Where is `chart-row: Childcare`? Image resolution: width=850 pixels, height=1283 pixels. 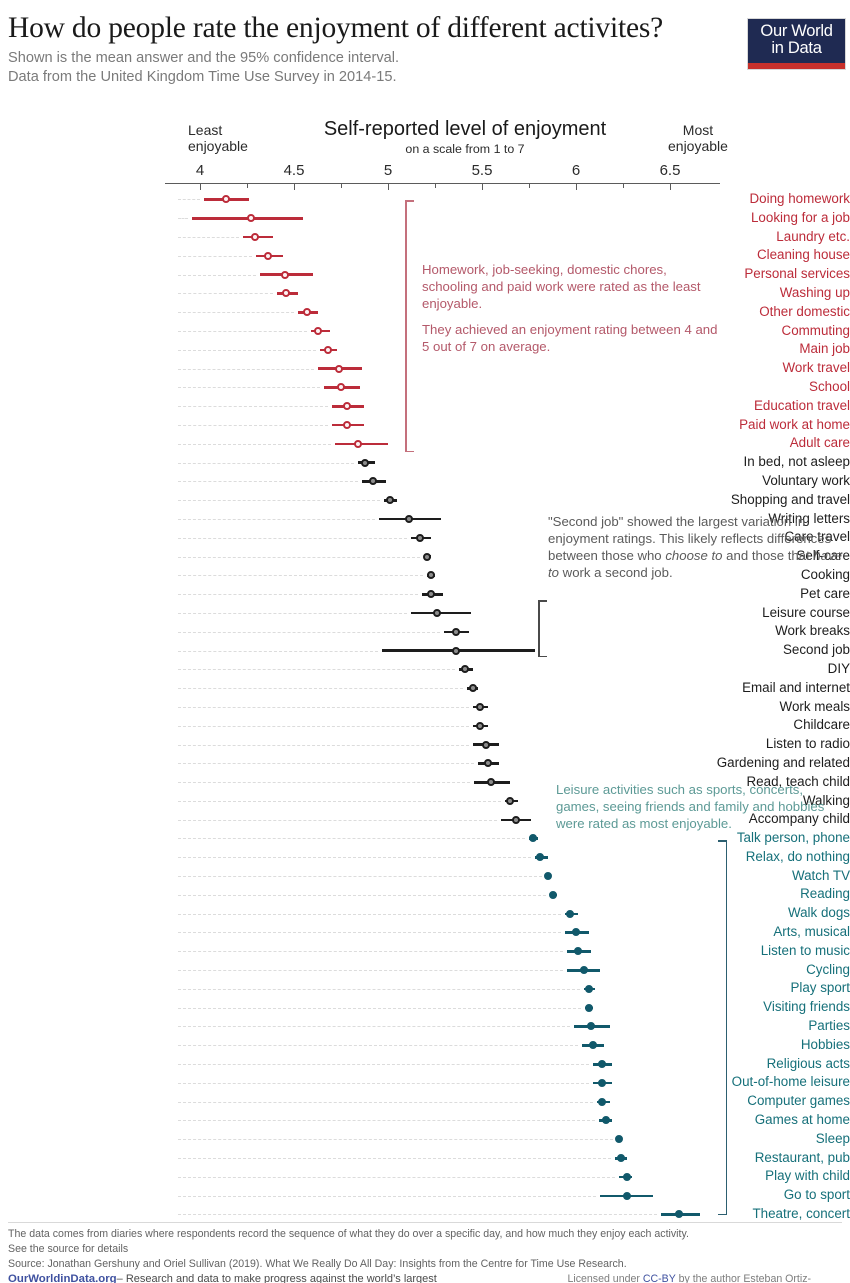
chart-row: Childcare is located at coordinates (425, 725).